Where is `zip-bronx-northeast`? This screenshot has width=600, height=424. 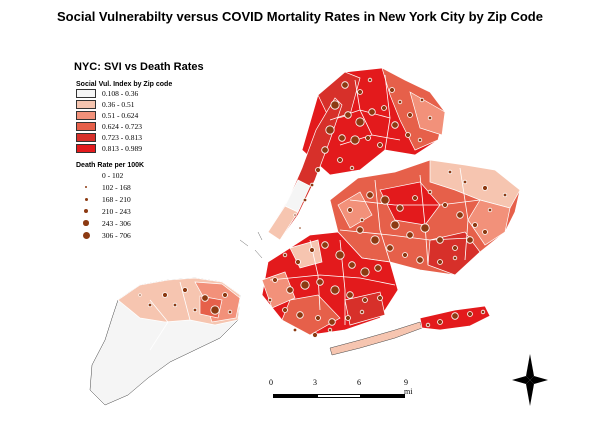
zip-bronx-northeast is located at coordinates (427, 113).